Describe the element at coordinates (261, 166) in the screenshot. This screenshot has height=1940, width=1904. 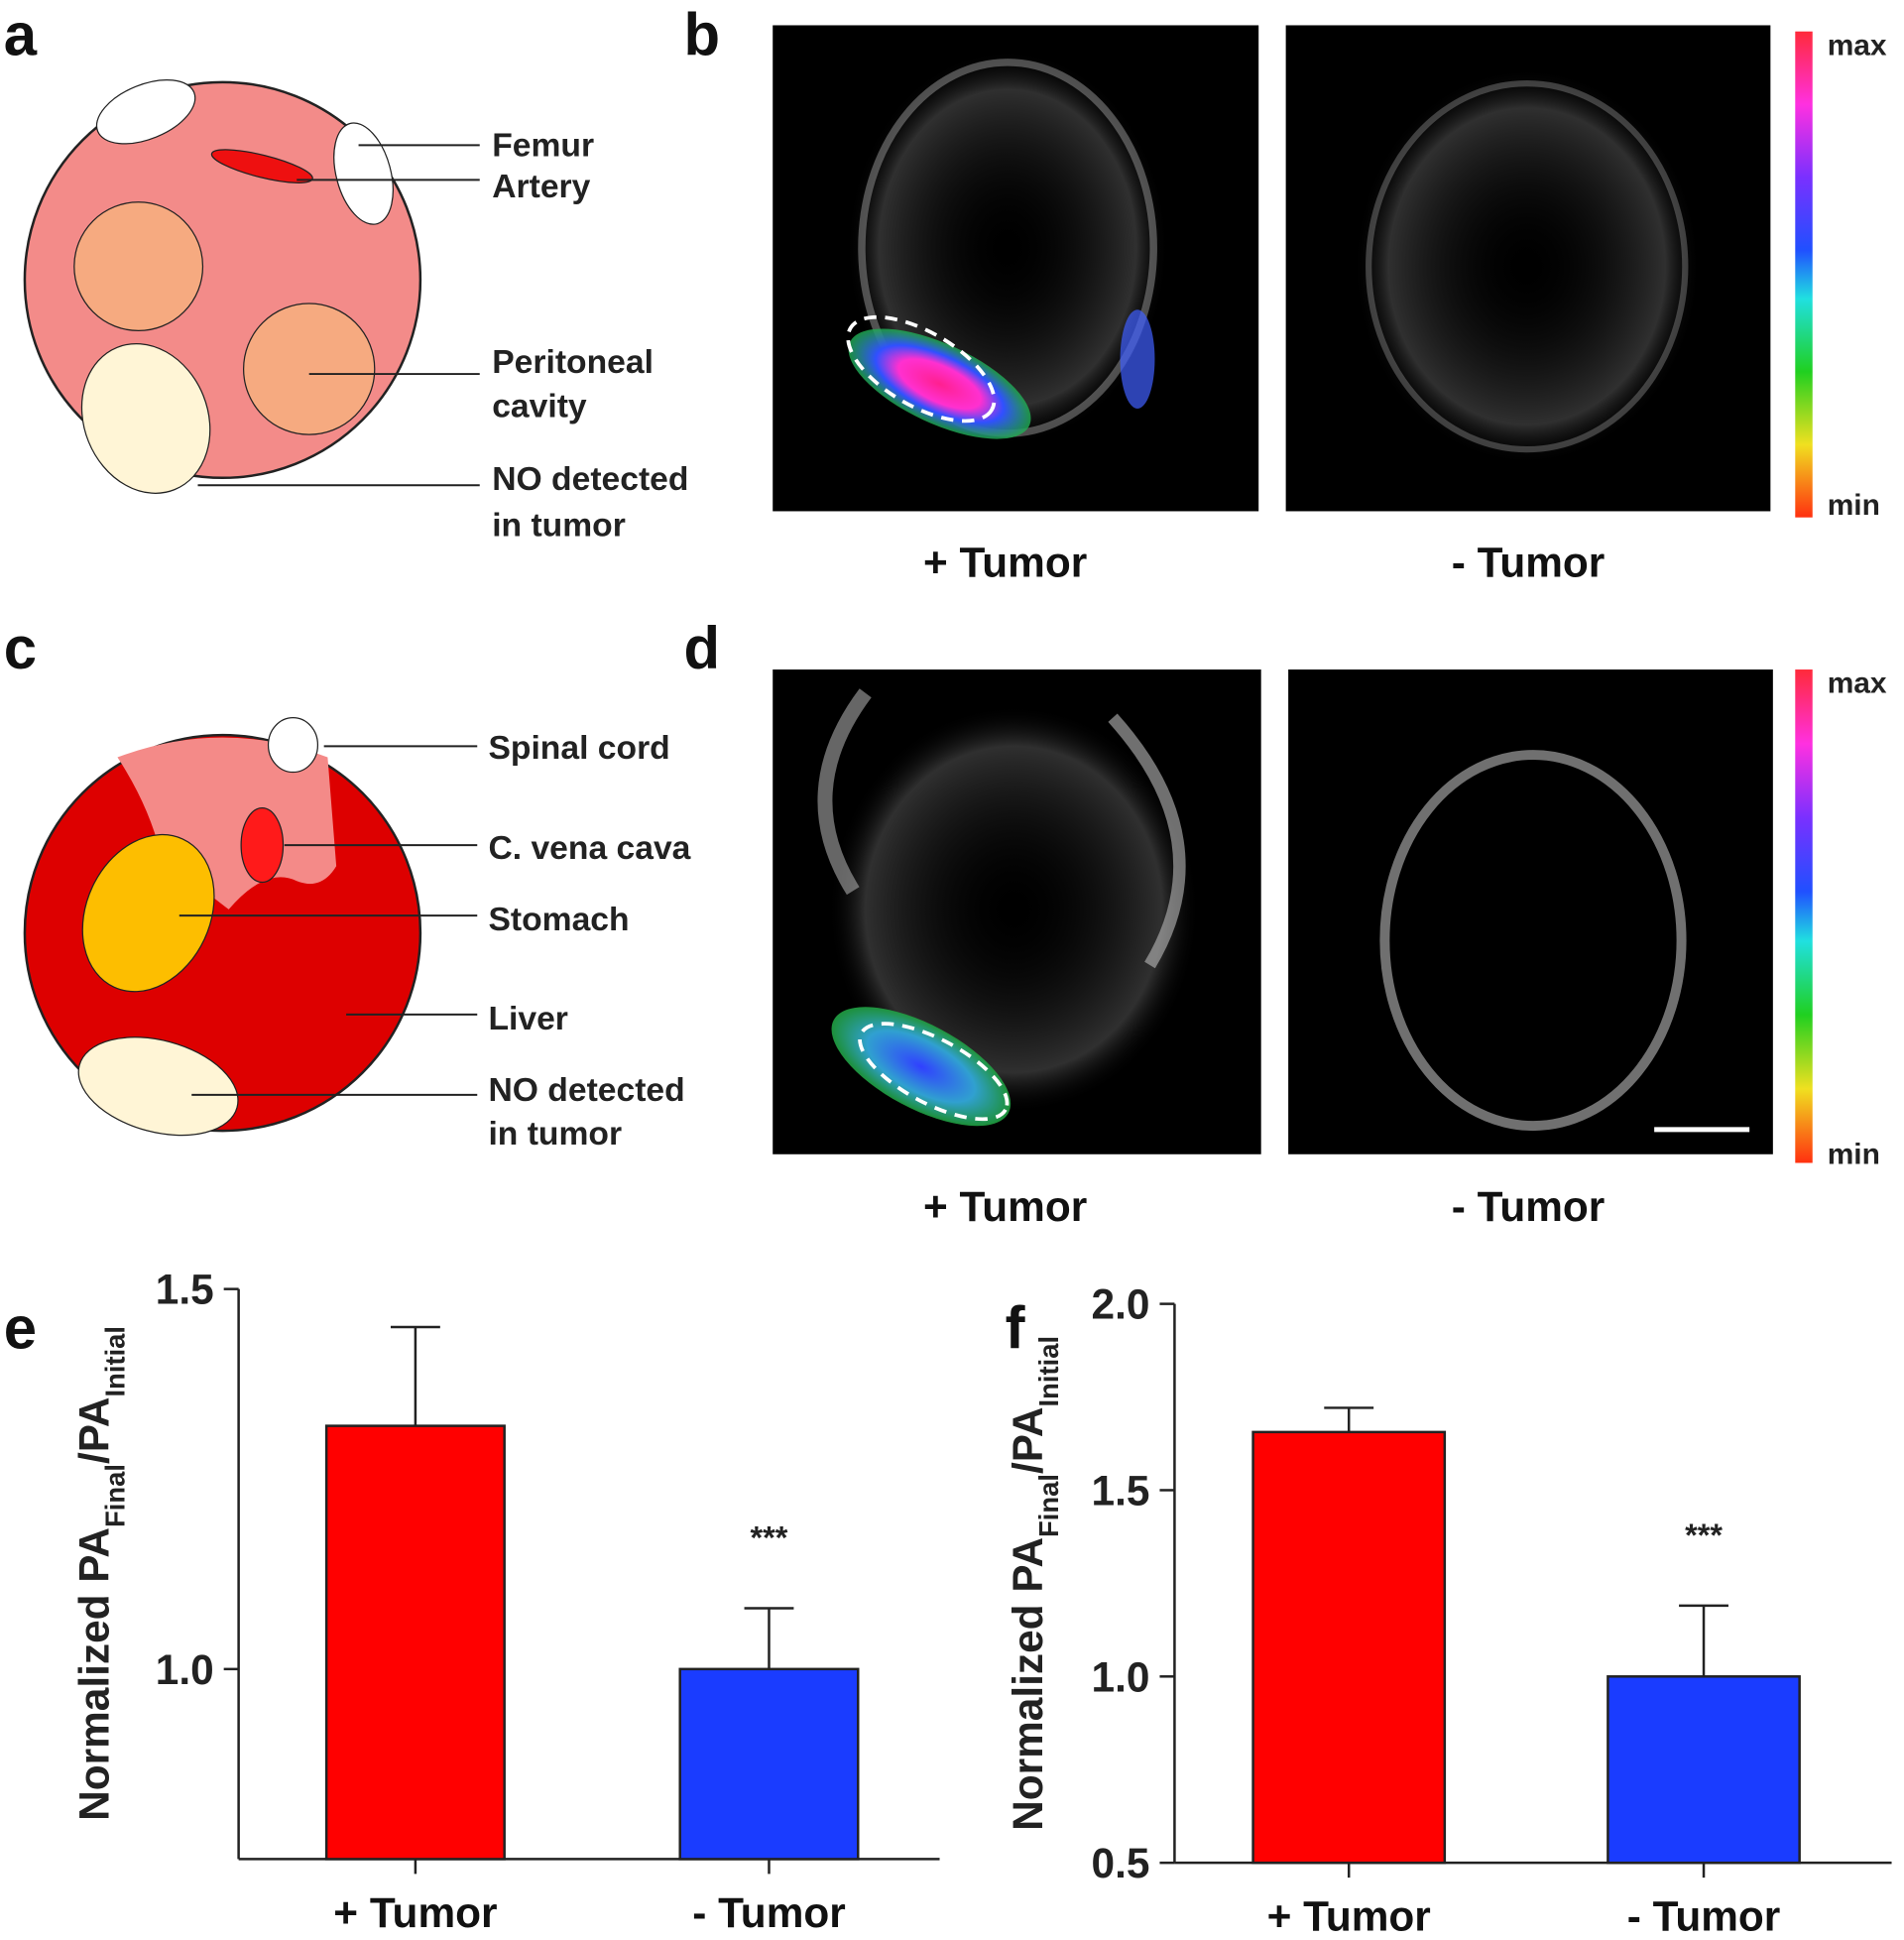
I see `artery` at that location.